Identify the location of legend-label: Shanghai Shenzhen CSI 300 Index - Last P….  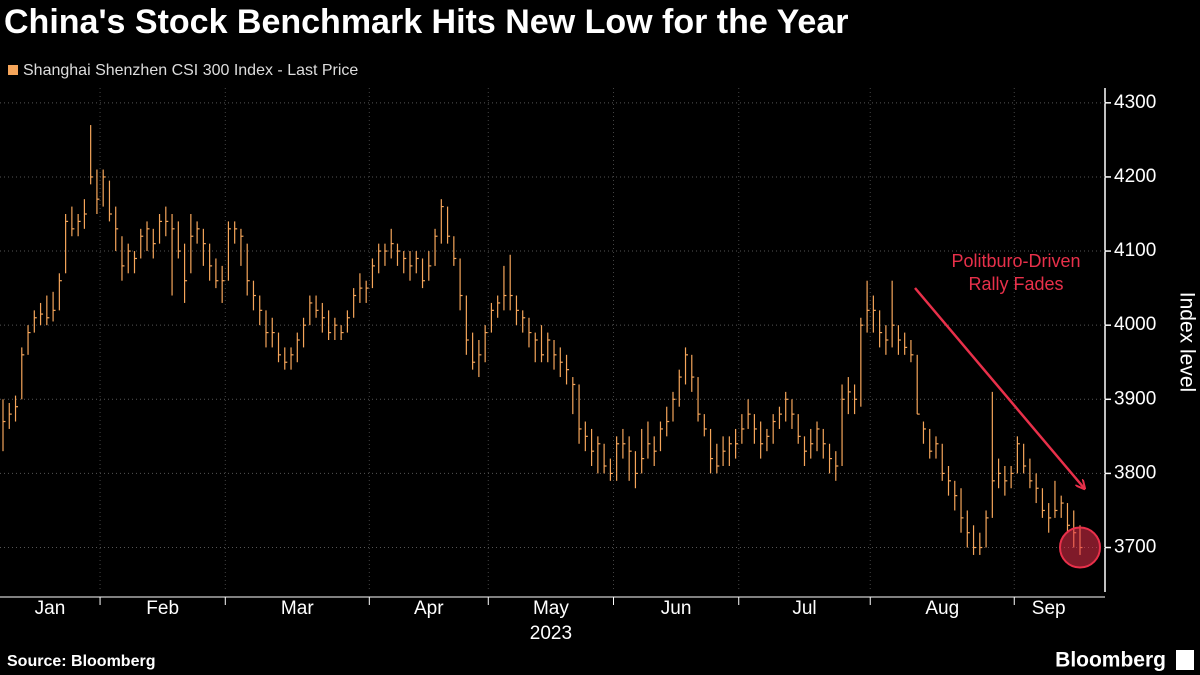
(190, 70).